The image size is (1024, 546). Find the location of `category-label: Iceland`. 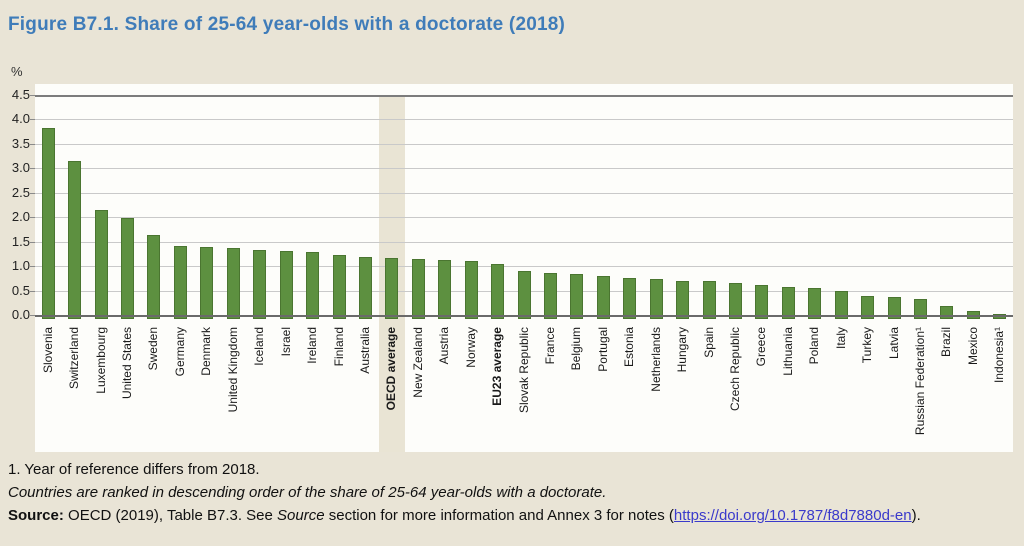

category-label: Iceland is located at coordinates (259, 346).